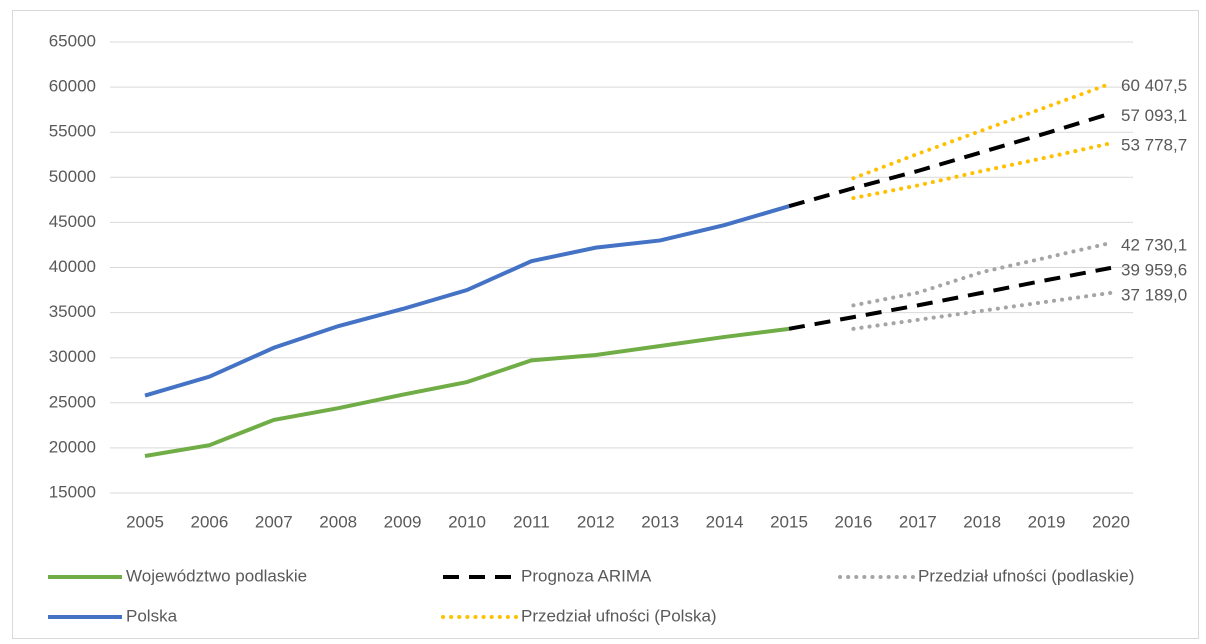 This screenshot has width=1206, height=644. What do you see at coordinates (152, 615) in the screenshot?
I see `legend-label: Polska` at bounding box center [152, 615].